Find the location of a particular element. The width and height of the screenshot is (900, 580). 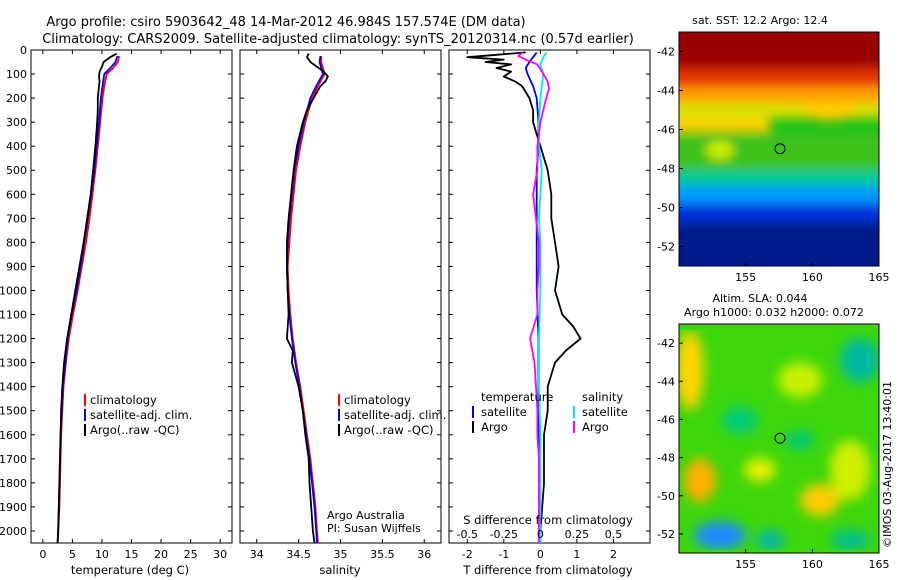

temperature-series is located at coordinates (88, 298).